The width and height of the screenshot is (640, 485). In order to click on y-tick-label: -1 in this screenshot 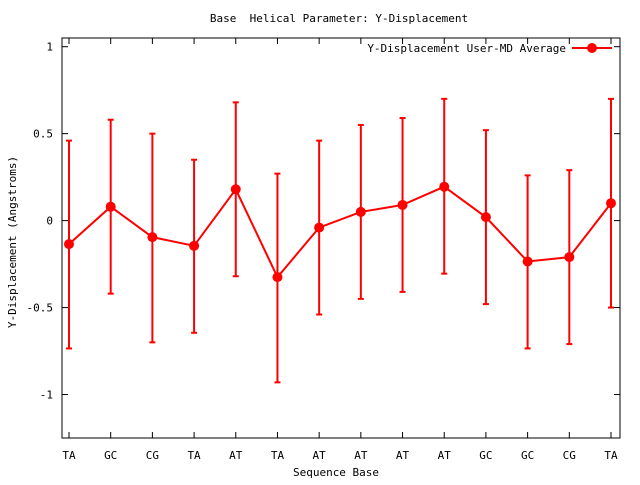, I will do `click(46, 395)`.